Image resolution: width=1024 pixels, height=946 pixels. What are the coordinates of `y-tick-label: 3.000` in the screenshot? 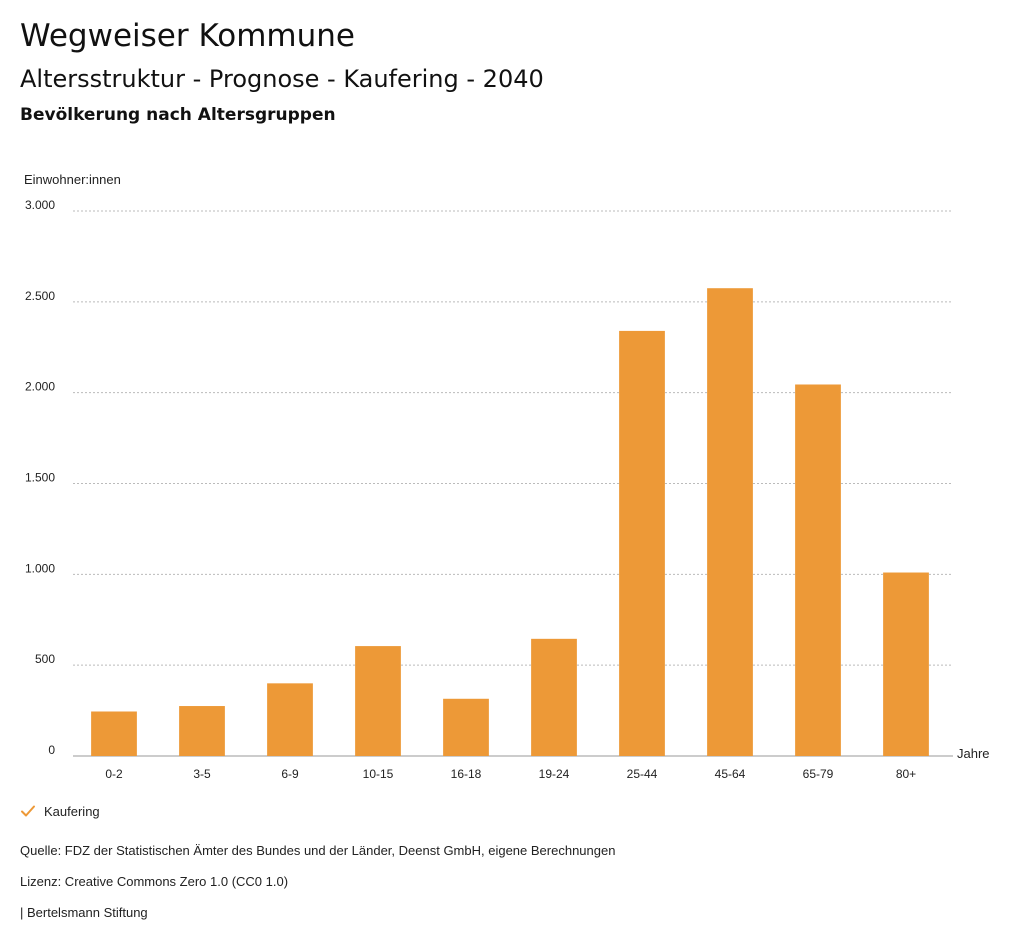 It's located at (40, 205).